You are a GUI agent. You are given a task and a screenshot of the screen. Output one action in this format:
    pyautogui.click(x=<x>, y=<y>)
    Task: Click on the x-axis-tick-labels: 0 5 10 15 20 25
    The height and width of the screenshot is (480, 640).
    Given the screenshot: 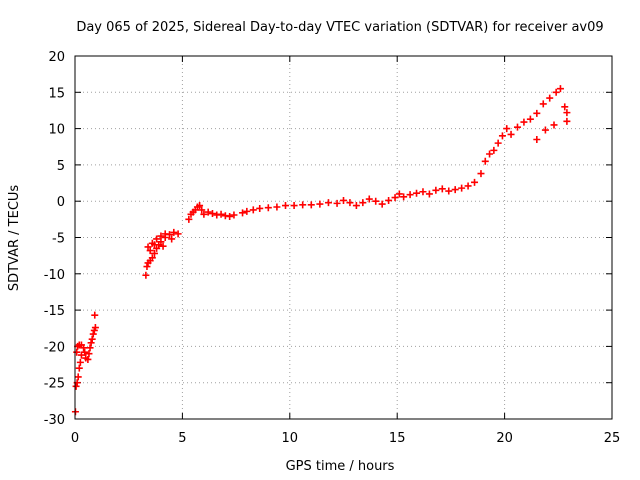 What is the action you would take?
    pyautogui.click(x=345, y=438)
    